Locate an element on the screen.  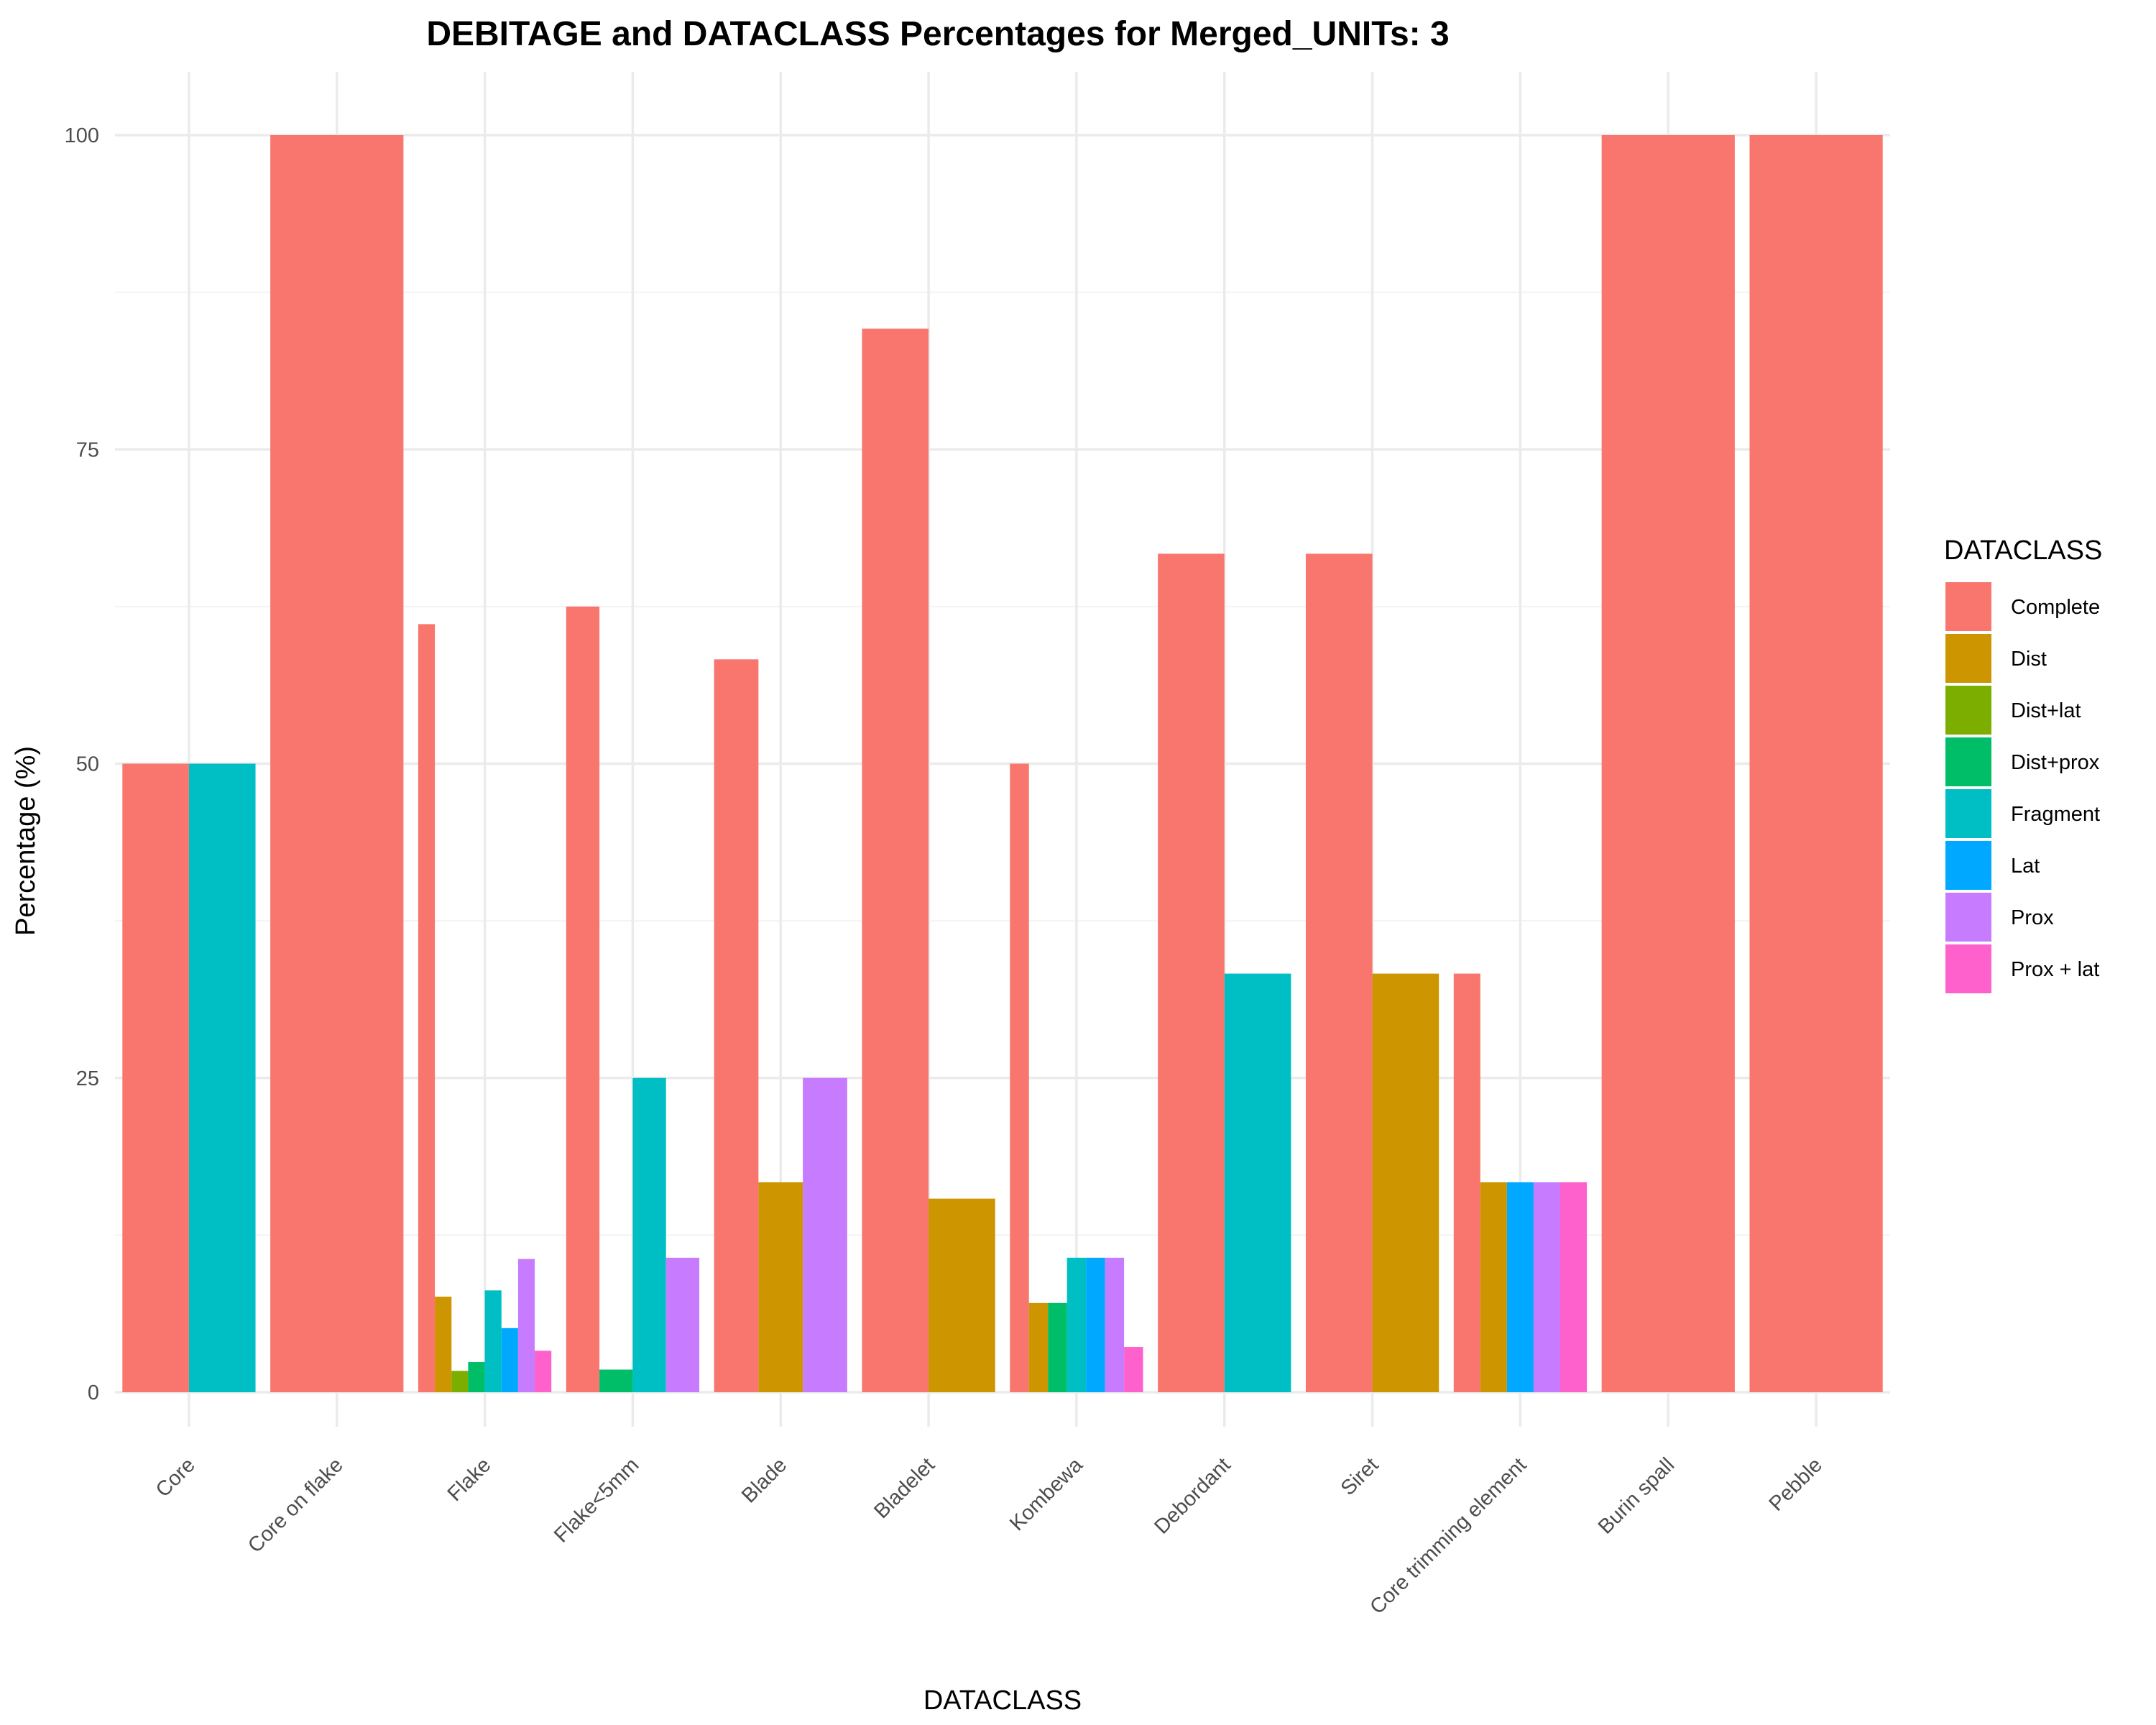
legend-label-dist: Dist is located at coordinates (2029, 659).